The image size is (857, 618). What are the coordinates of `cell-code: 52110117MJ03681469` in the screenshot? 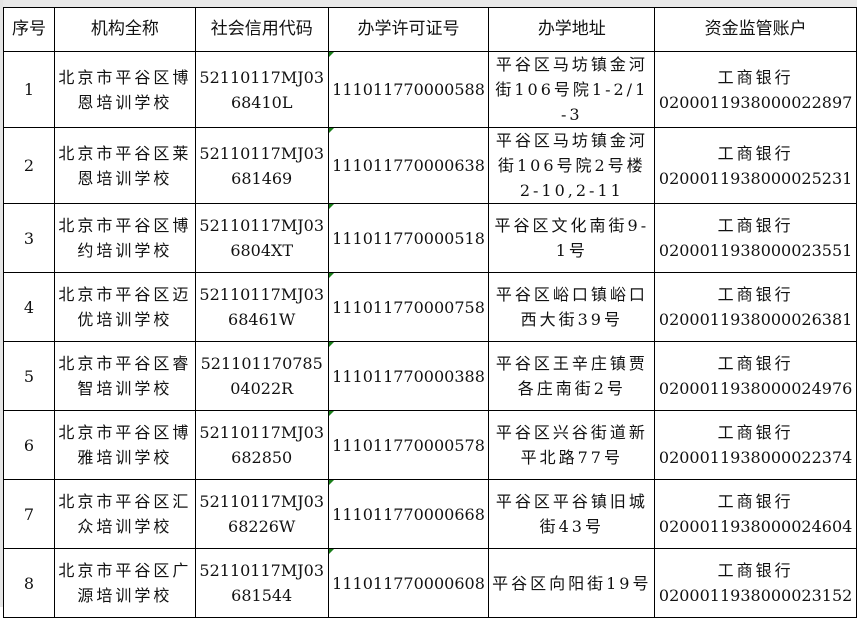 It's located at (261, 165).